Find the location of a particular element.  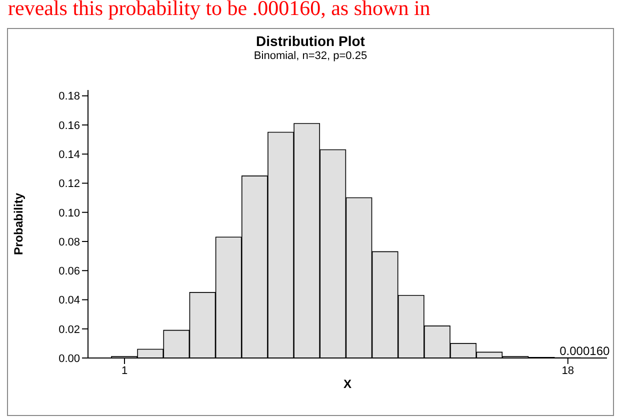

x-tick-label: 18 is located at coordinates (568, 370).